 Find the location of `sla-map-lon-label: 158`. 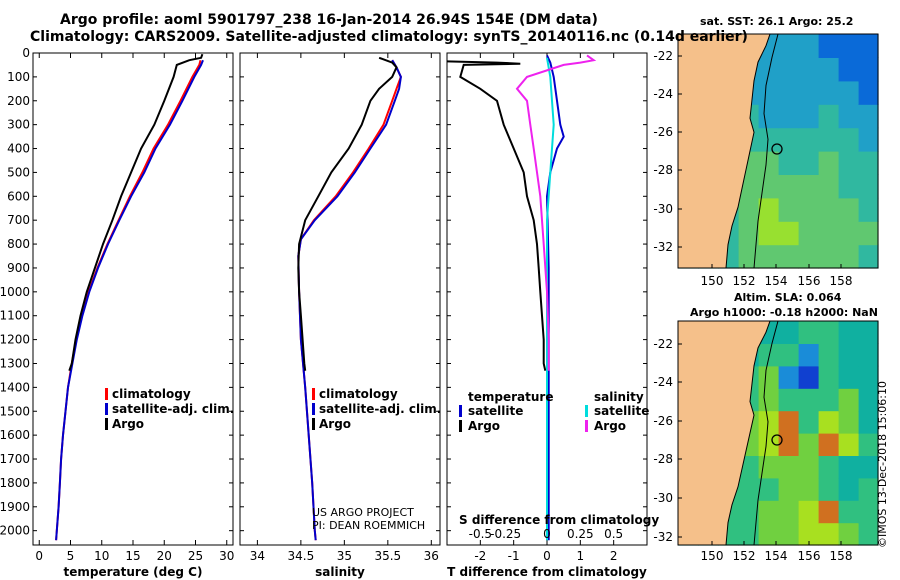

sla-map-lon-label: 158 is located at coordinates (841, 556).